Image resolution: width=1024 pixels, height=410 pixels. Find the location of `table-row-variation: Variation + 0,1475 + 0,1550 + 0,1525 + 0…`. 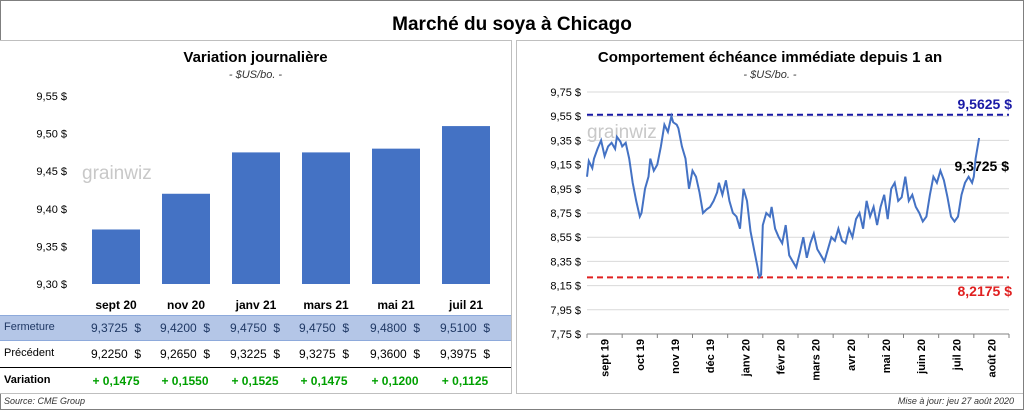

table-row-variation: Variation + 0,1475 + 0,1550 + 0,1525 + 0… is located at coordinates (255, 381).